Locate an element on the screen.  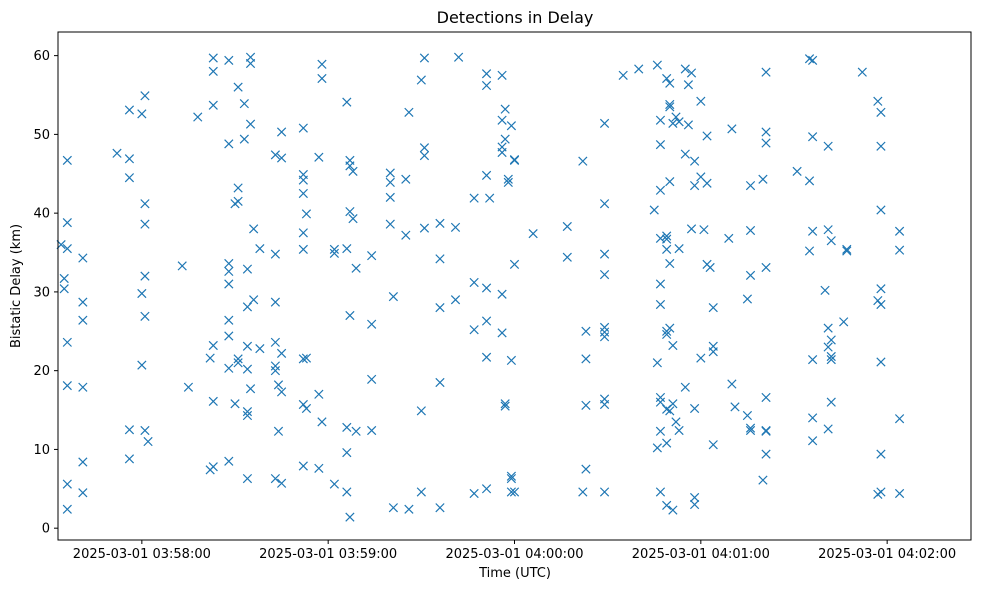
x-tick-label: 2025-03-01 03:59:00 is located at coordinates (328, 554).